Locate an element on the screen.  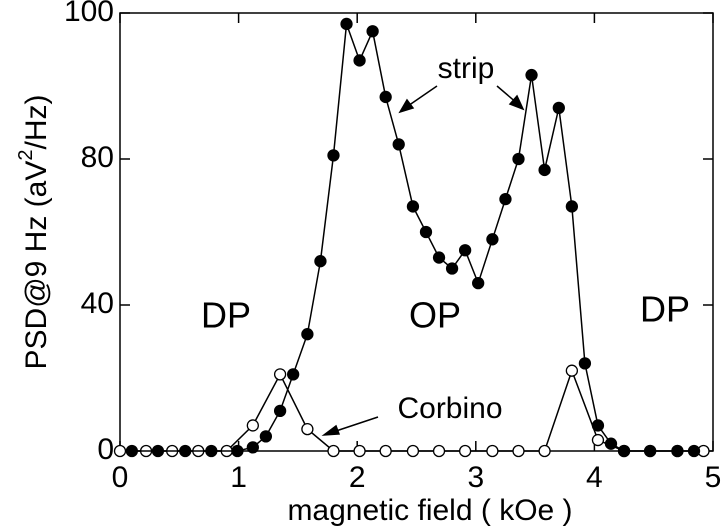
y-tick-label: 80 is located at coordinates (97, 157).